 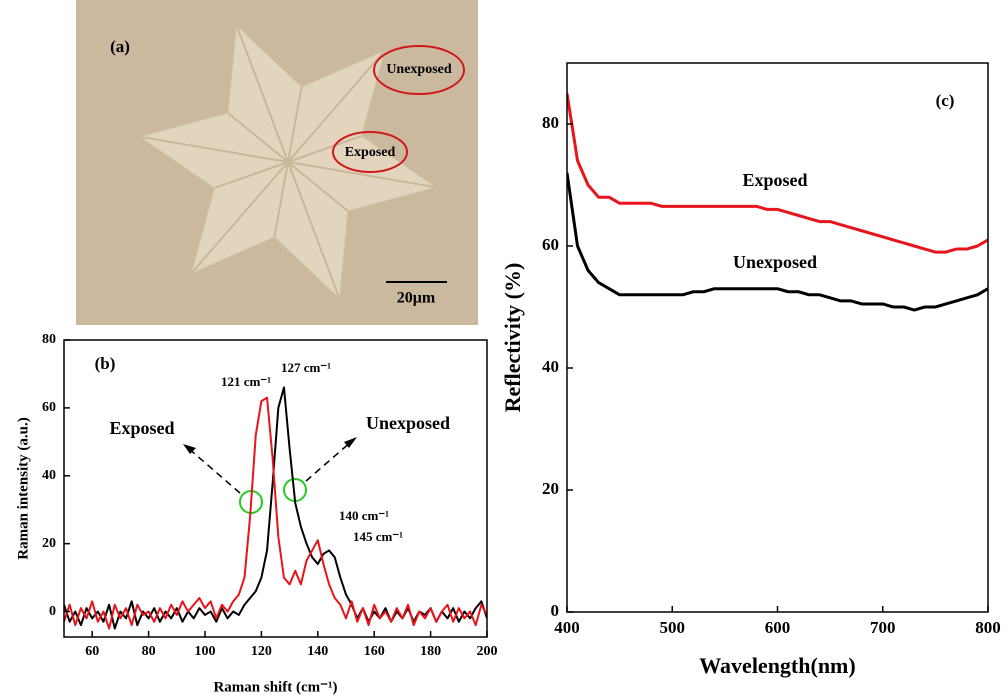 What do you see at coordinates (270, 475) in the screenshot?
I see `raman-decorations` at bounding box center [270, 475].